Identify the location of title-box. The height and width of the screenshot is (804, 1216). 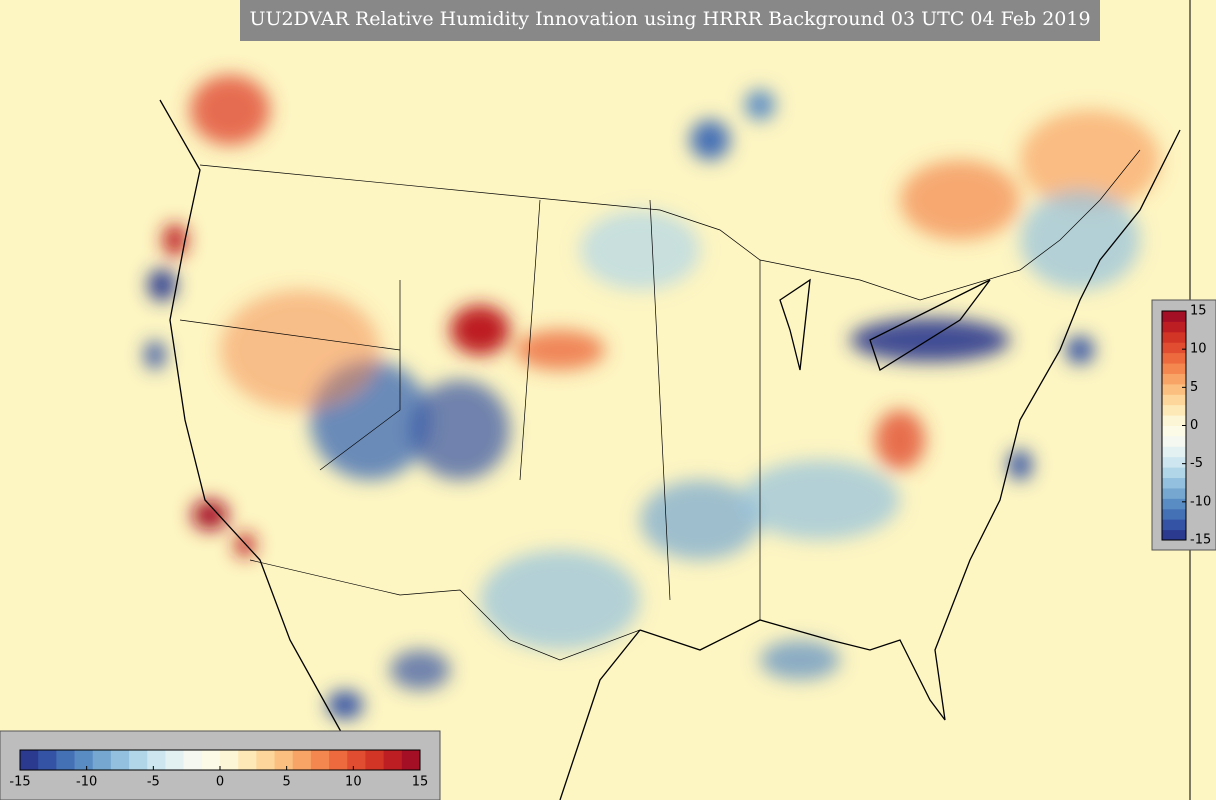
(670, 20).